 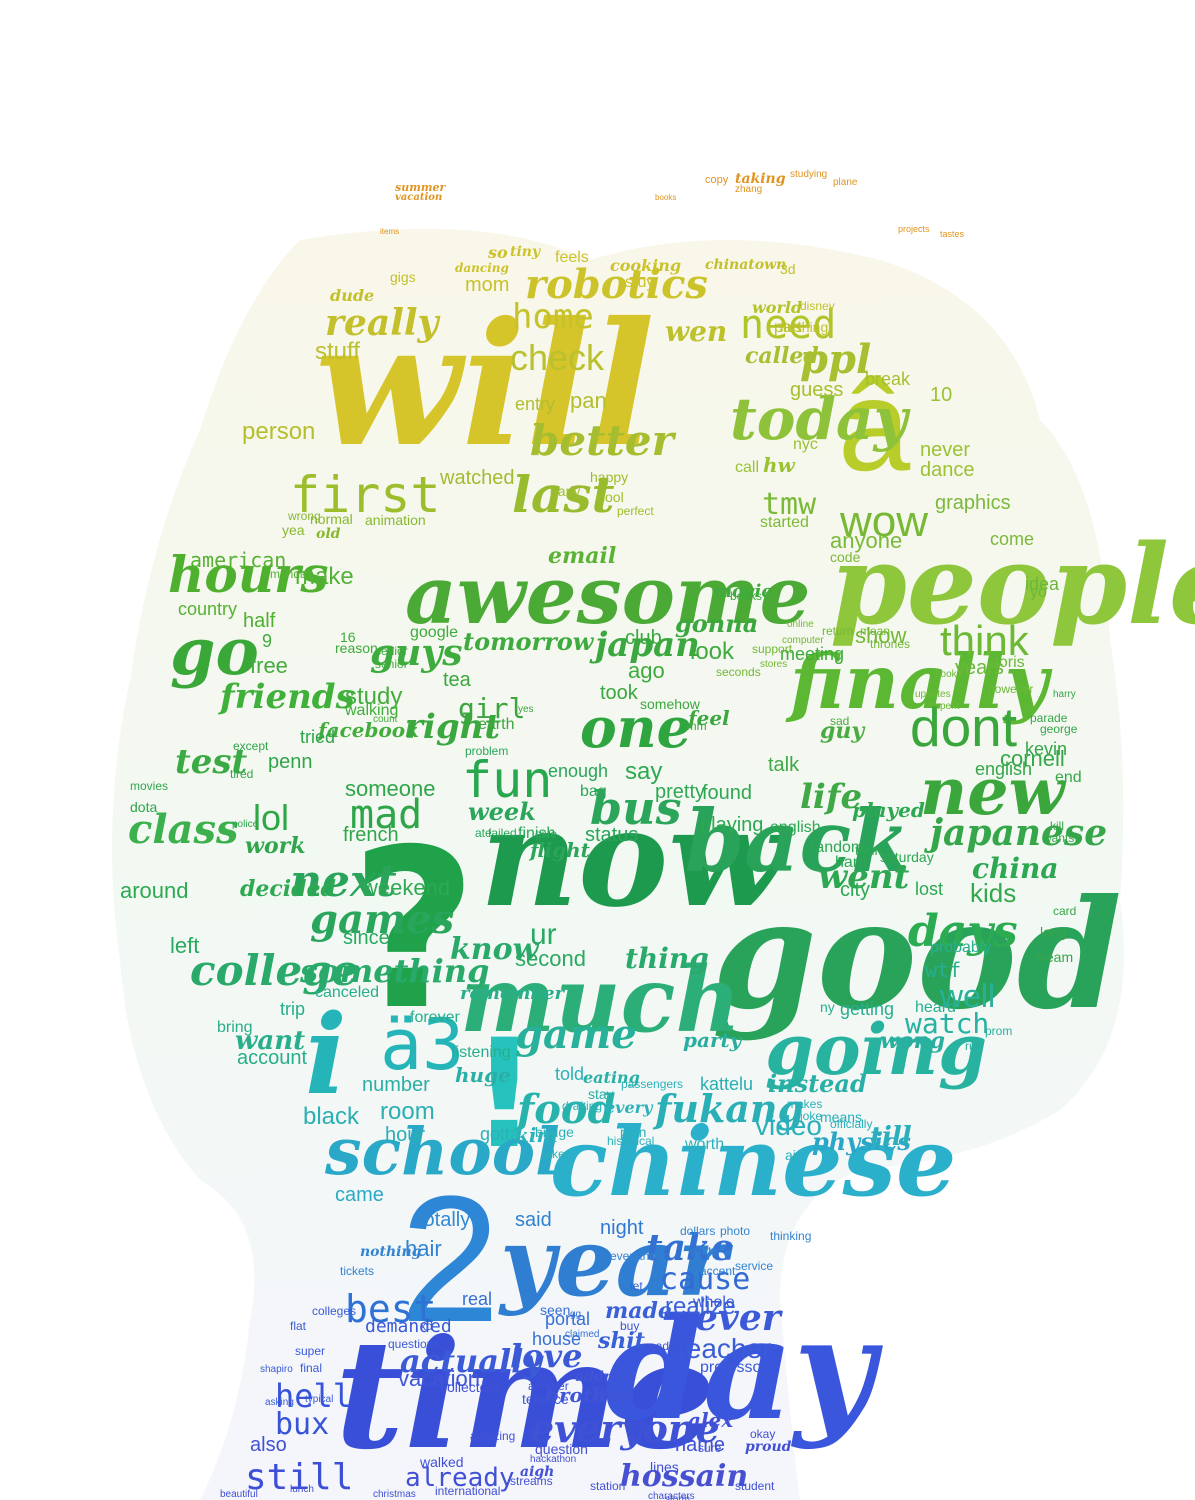 I want to click on word-reason: reason, so click(x=356, y=648).